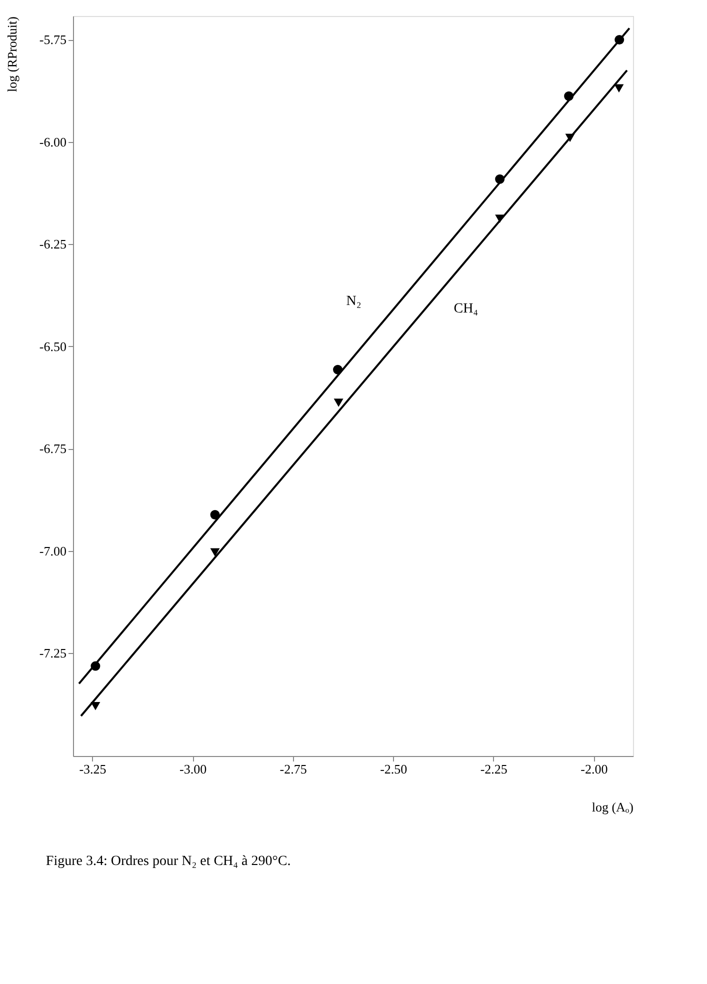 This screenshot has width=707, height=984. I want to click on y-axis-title: log (RProduit), so click(12, 54).